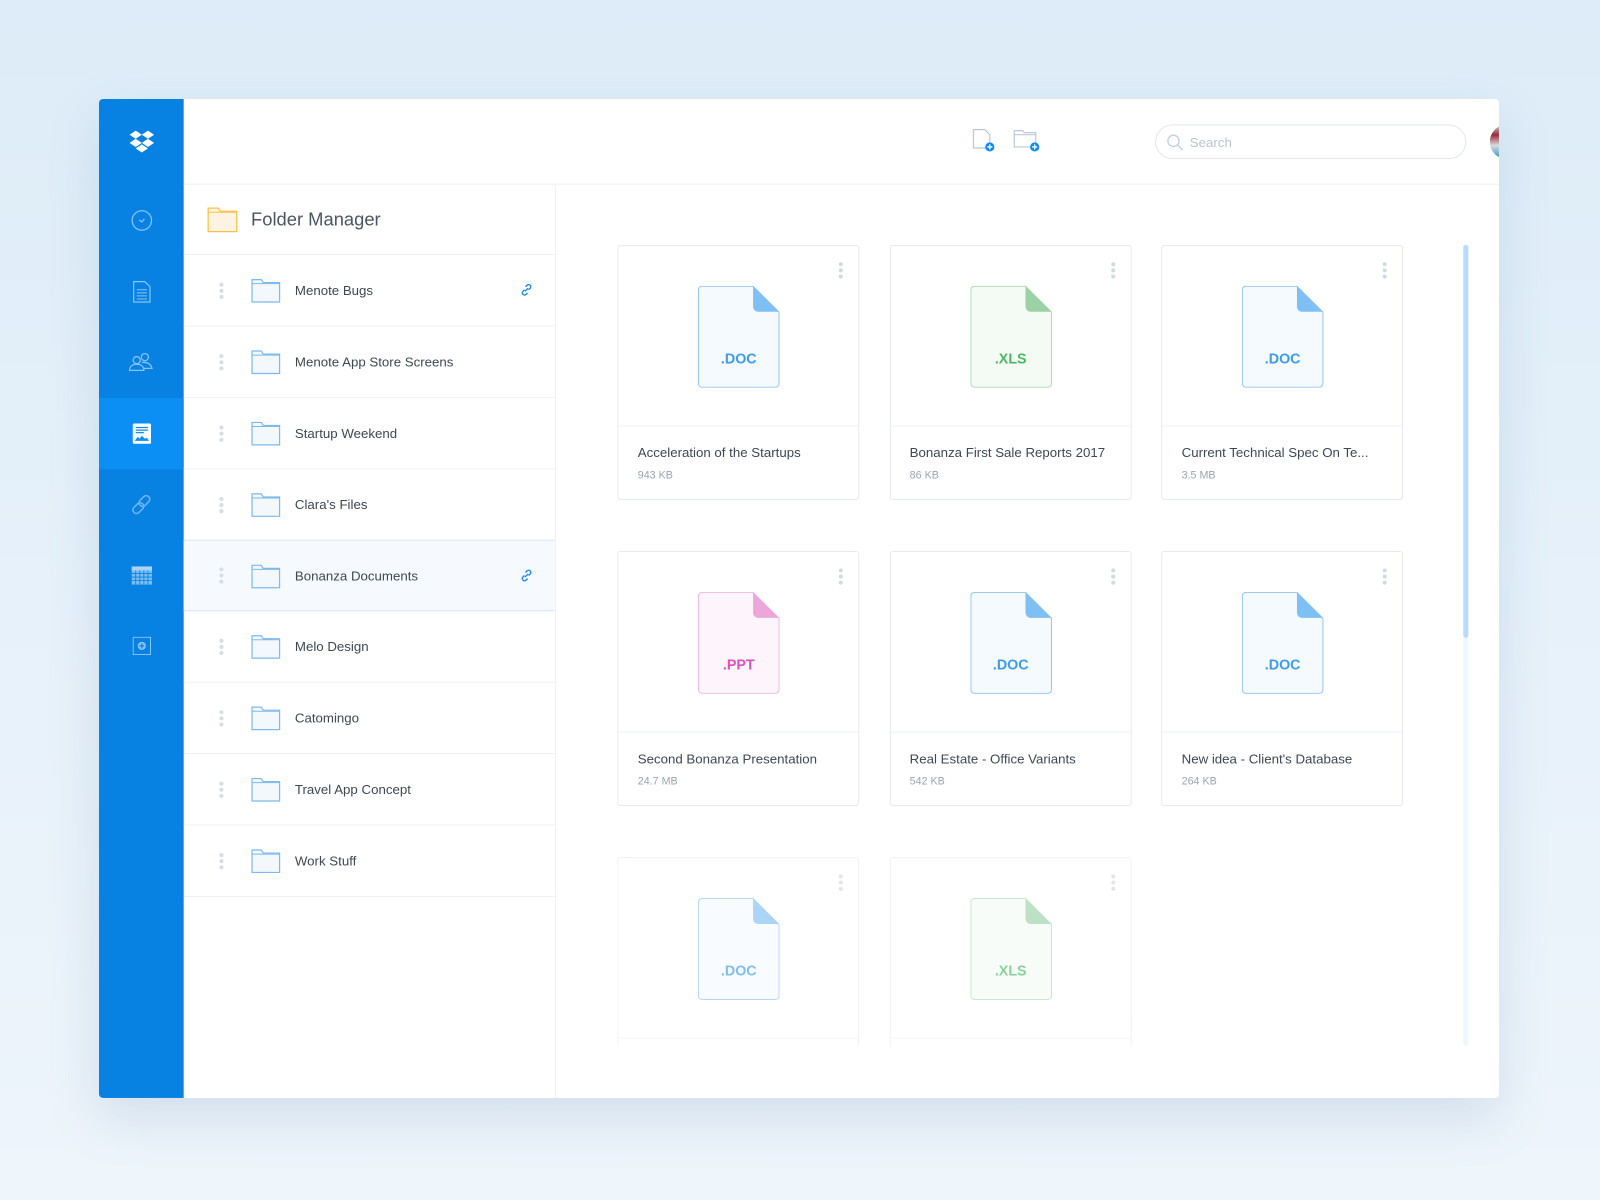  I want to click on file-card: .DOC New idea - Client's Database 264 KB, so click(1282, 679).